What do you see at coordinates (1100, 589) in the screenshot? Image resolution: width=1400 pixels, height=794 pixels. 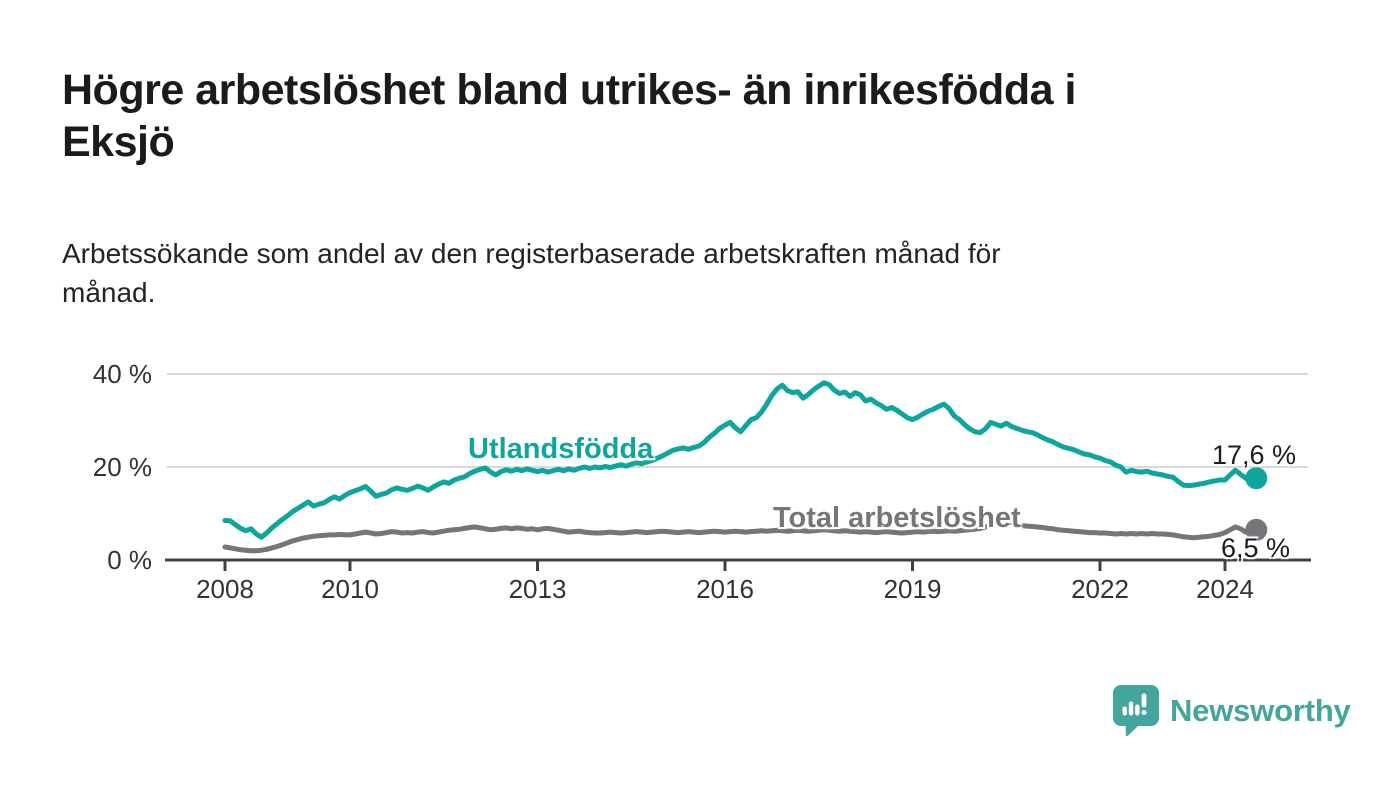 I see `x-axis-tick-label: 2022` at bounding box center [1100, 589].